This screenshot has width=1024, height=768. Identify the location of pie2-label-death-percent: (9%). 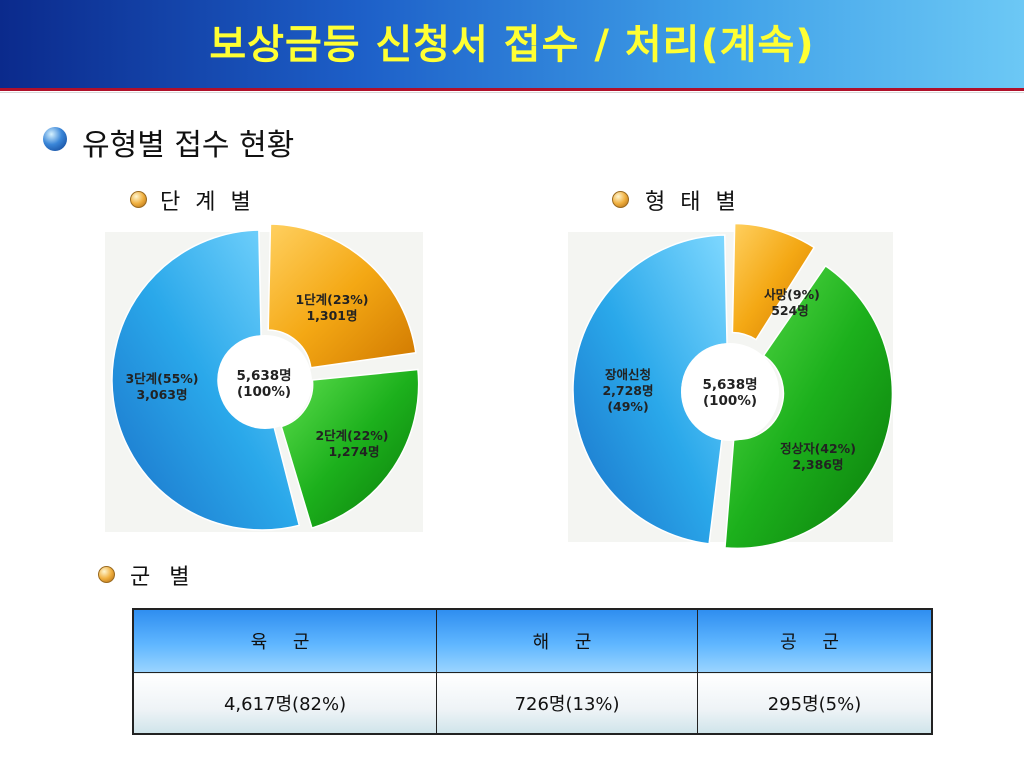
(803, 294).